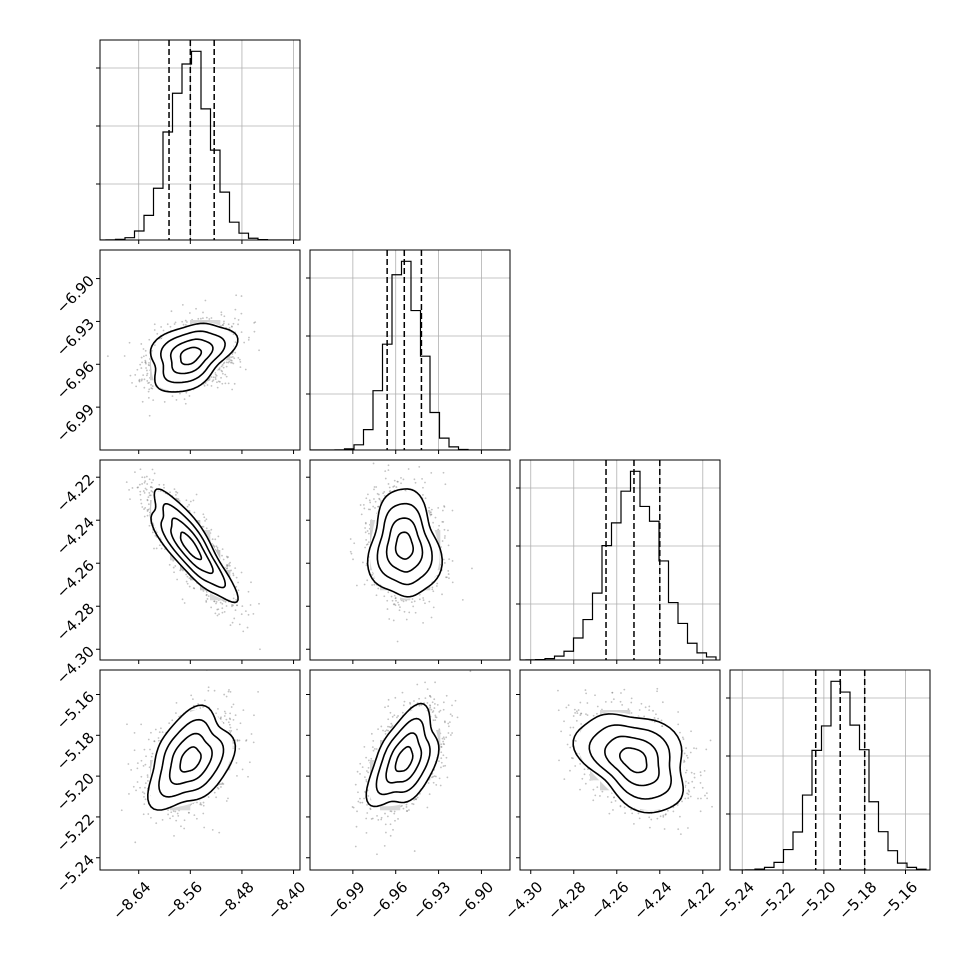 The image size is (970, 970). Describe the element at coordinates (75, 751) in the screenshot. I see `ylabel-row3-tick-3: −5.18` at that location.